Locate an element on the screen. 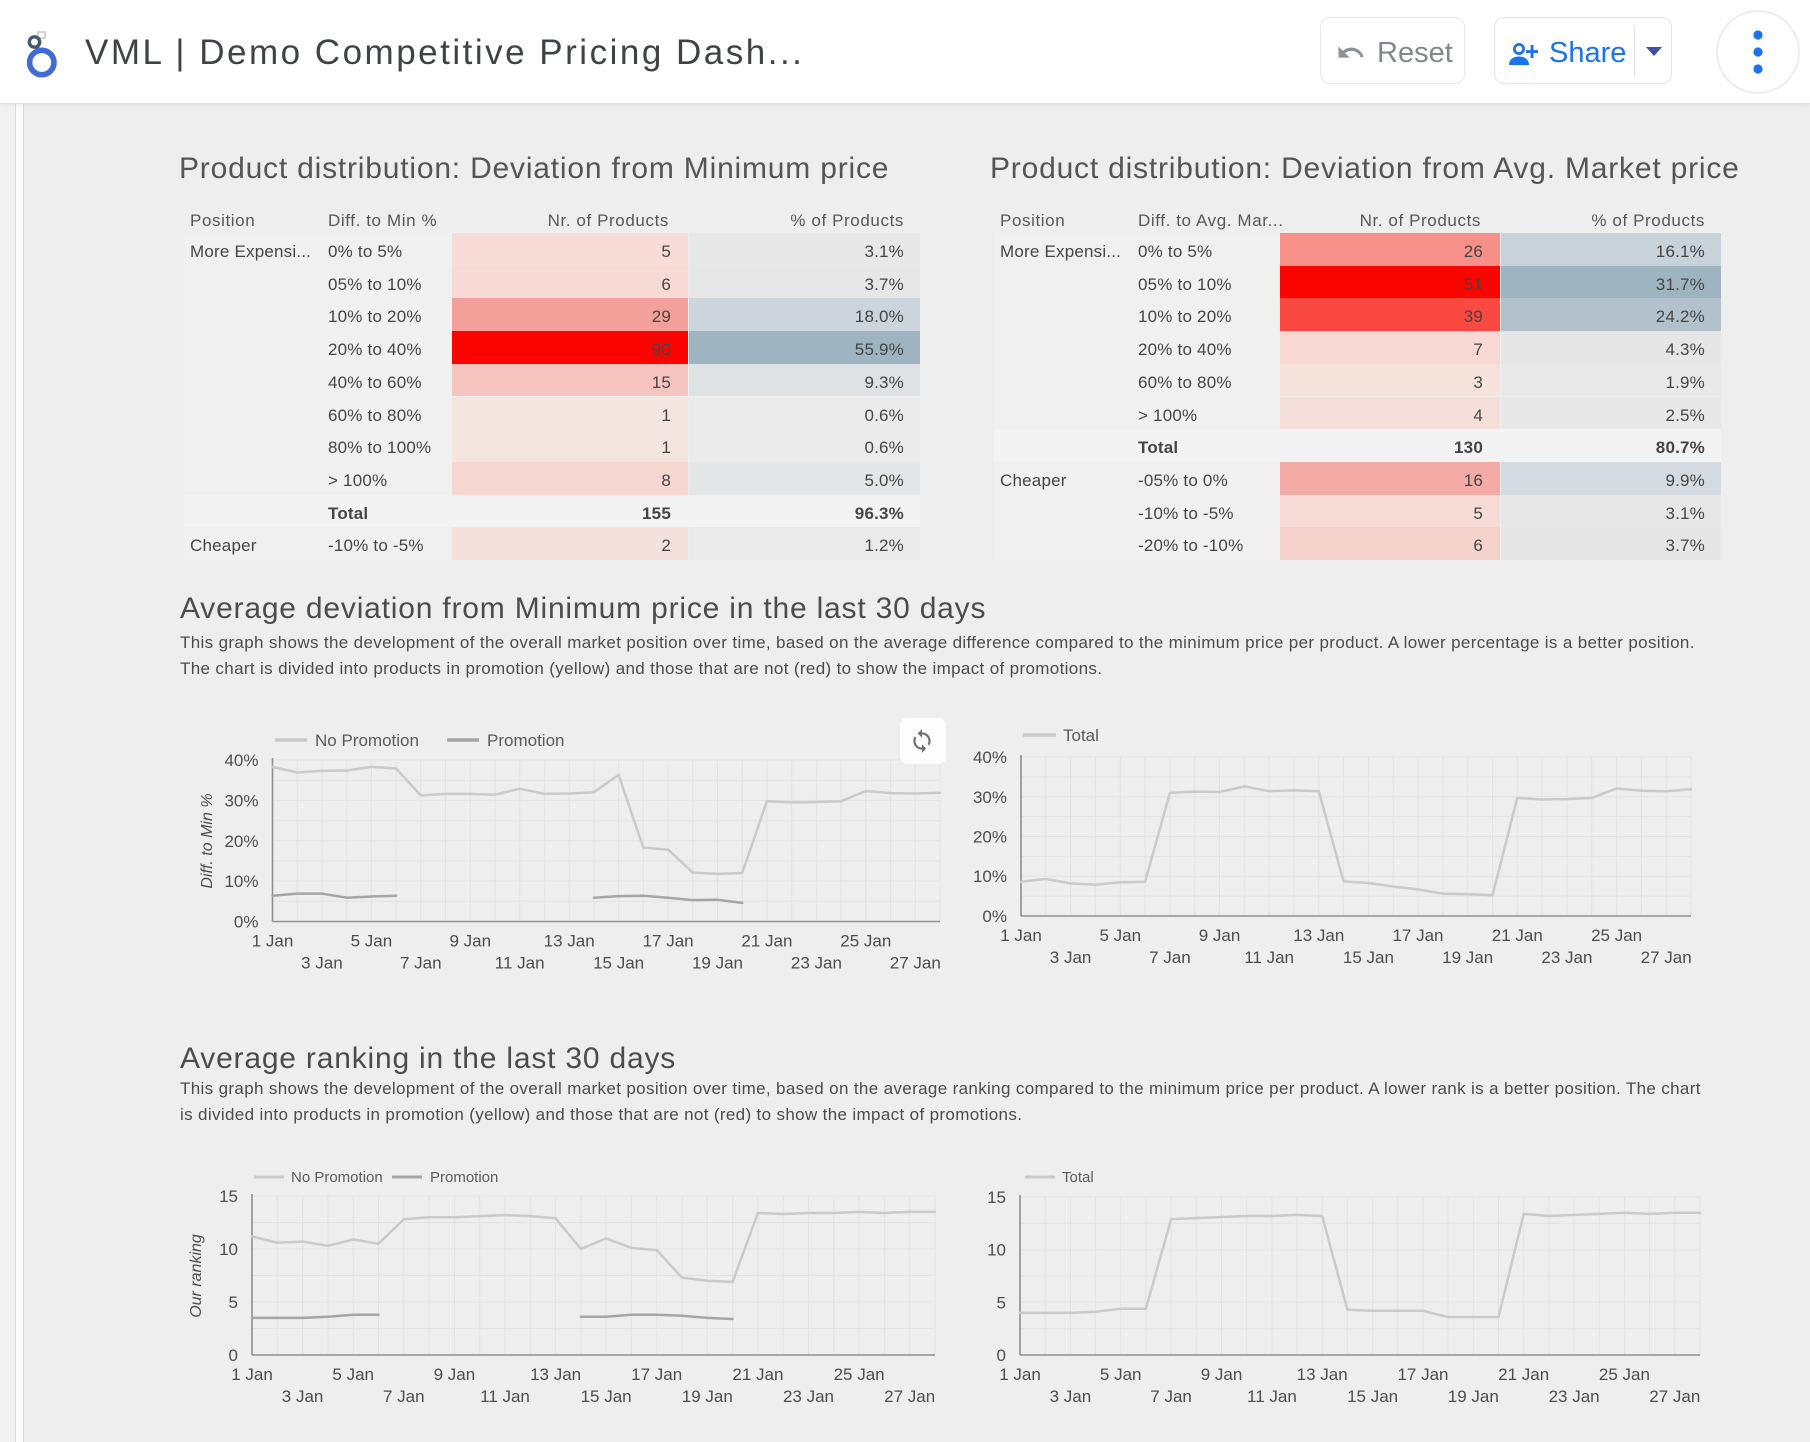 The height and width of the screenshot is (1442, 1810). svg-text: Our ranking is located at coordinates (196, 1276).